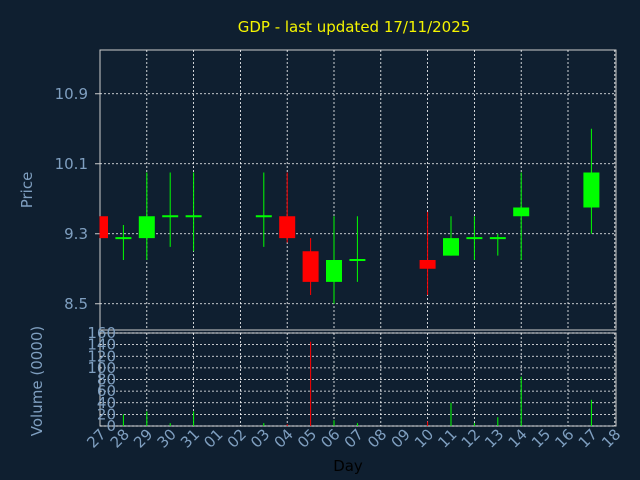  Describe the element at coordinates (357, 383) in the screenshot. I see `volume-bars` at that location.